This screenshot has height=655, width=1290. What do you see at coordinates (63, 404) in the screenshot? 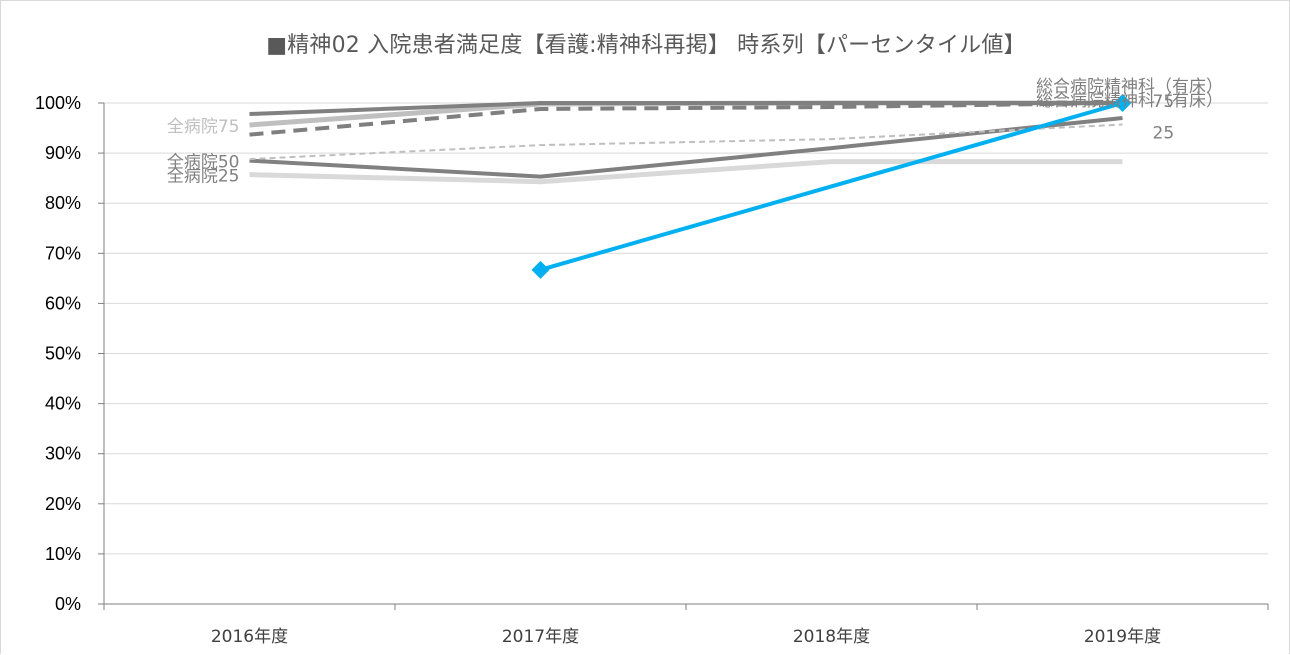
I see `y-tick-label: 40%` at bounding box center [63, 404].